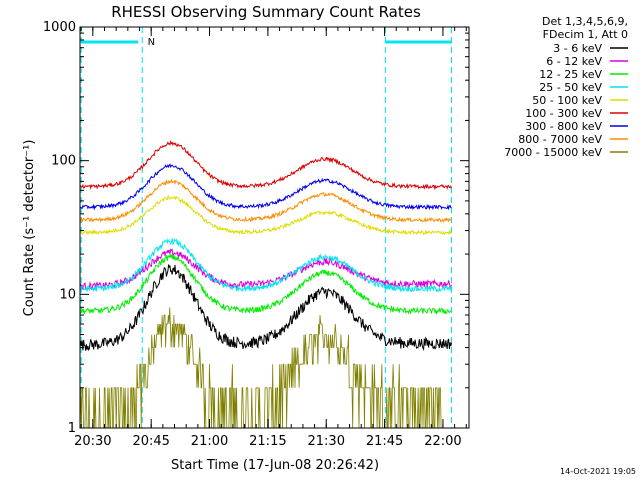 The height and width of the screenshot is (480, 640). I want to click on x-axis-label: Start Time (17-Jun-08 20:26:42), so click(275, 465).